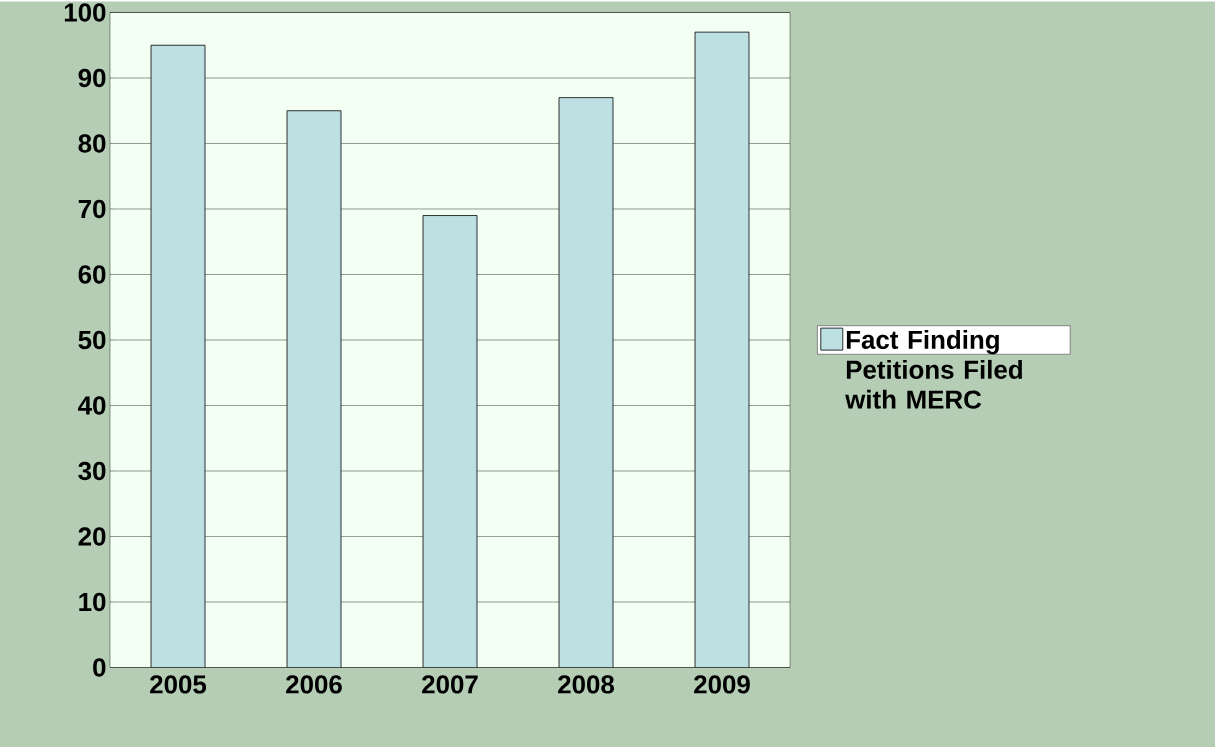 This screenshot has width=1215, height=747. I want to click on y-tick-label: 40, so click(92, 405).